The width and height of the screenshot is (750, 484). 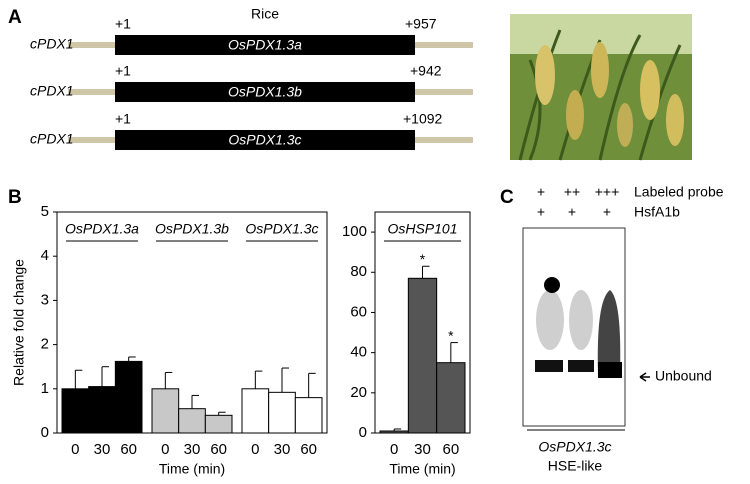 I want to click on band-label: Unbound, so click(x=683, y=376).